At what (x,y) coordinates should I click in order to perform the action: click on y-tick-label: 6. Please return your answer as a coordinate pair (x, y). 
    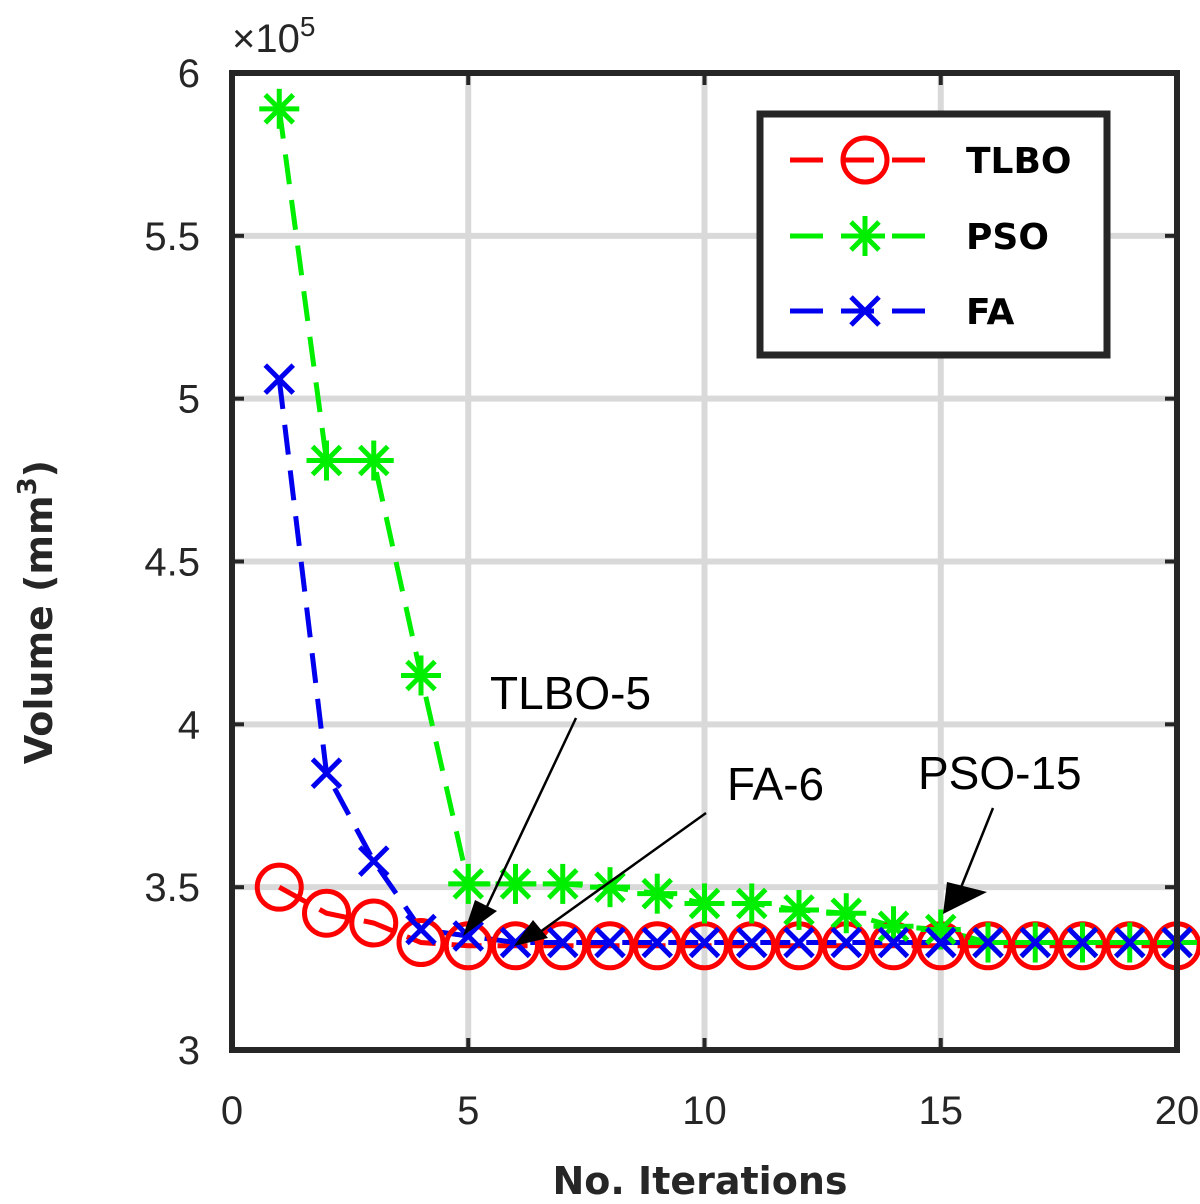
    Looking at the image, I should click on (189, 74).